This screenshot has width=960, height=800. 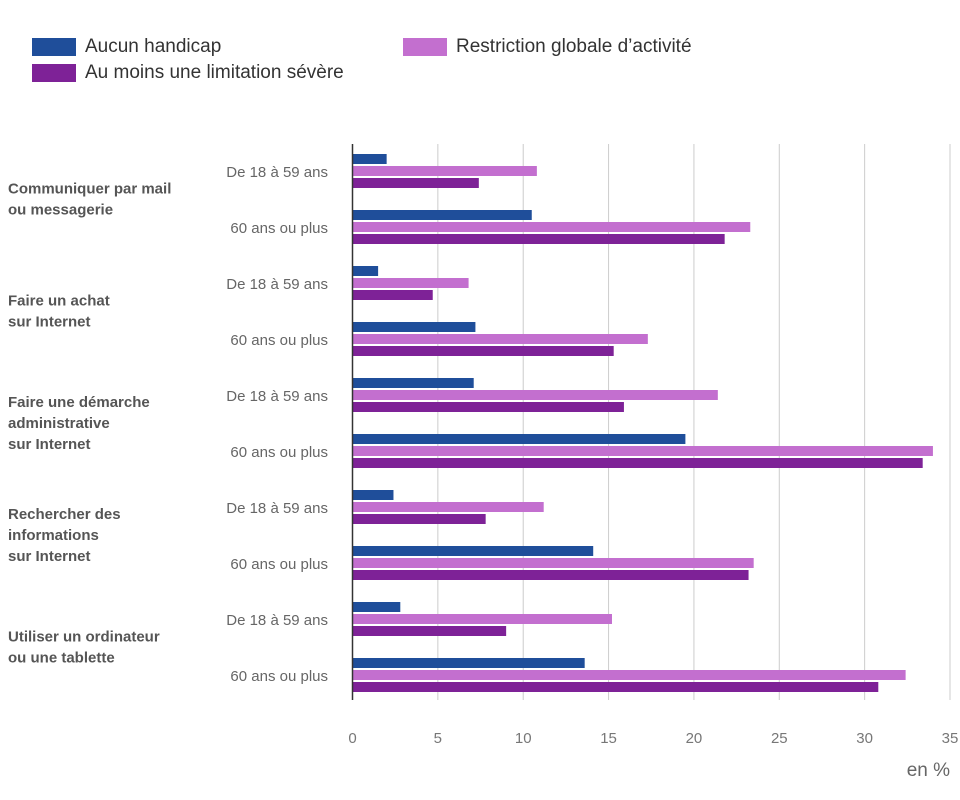 I want to click on x-tick-label: 10, so click(x=523, y=738).